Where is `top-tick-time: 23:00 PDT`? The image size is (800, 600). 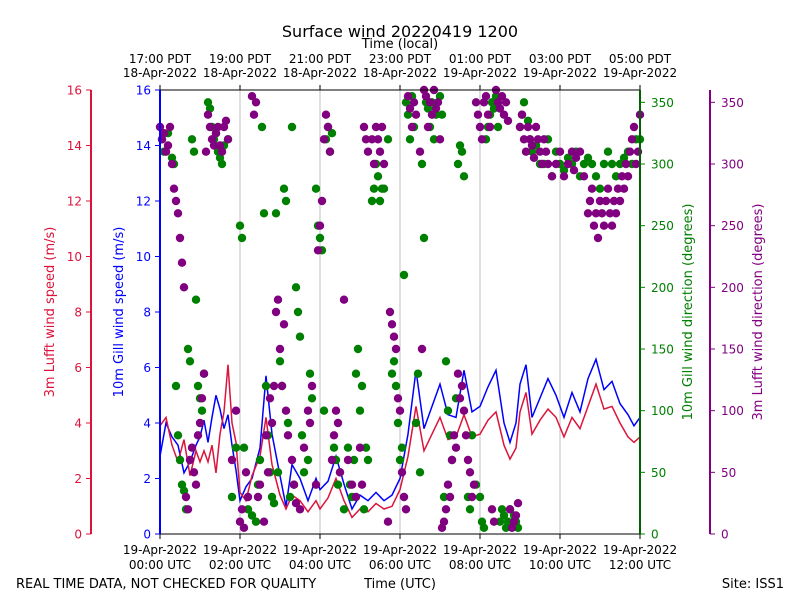
top-tick-time: 23:00 PDT is located at coordinates (400, 59).